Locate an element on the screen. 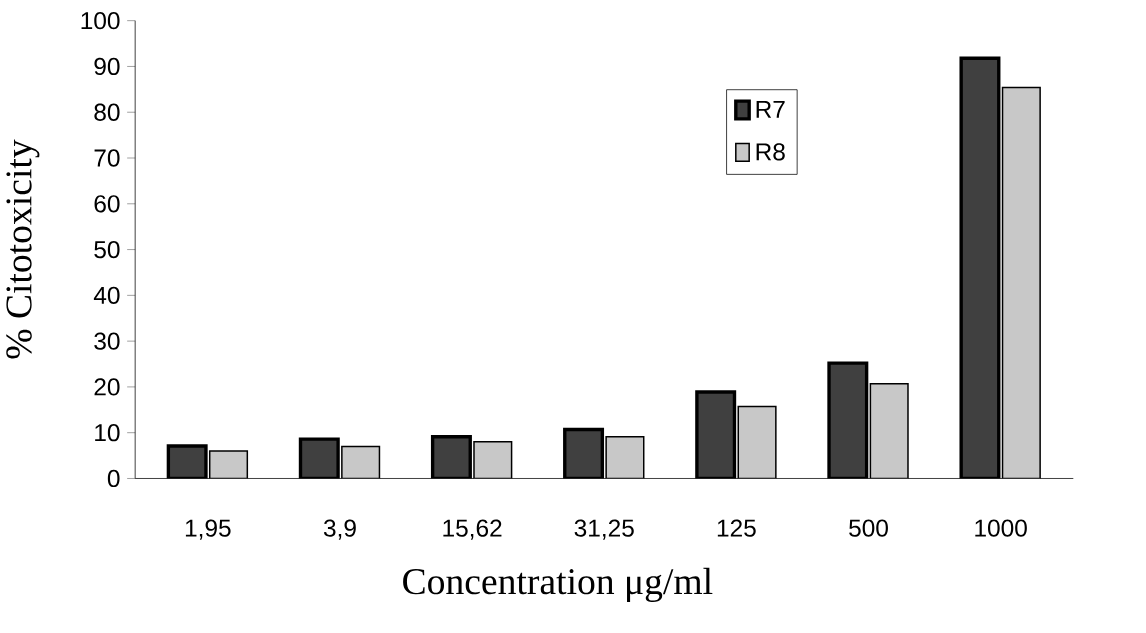  y-tick-label: 100 is located at coordinates (100, 21).